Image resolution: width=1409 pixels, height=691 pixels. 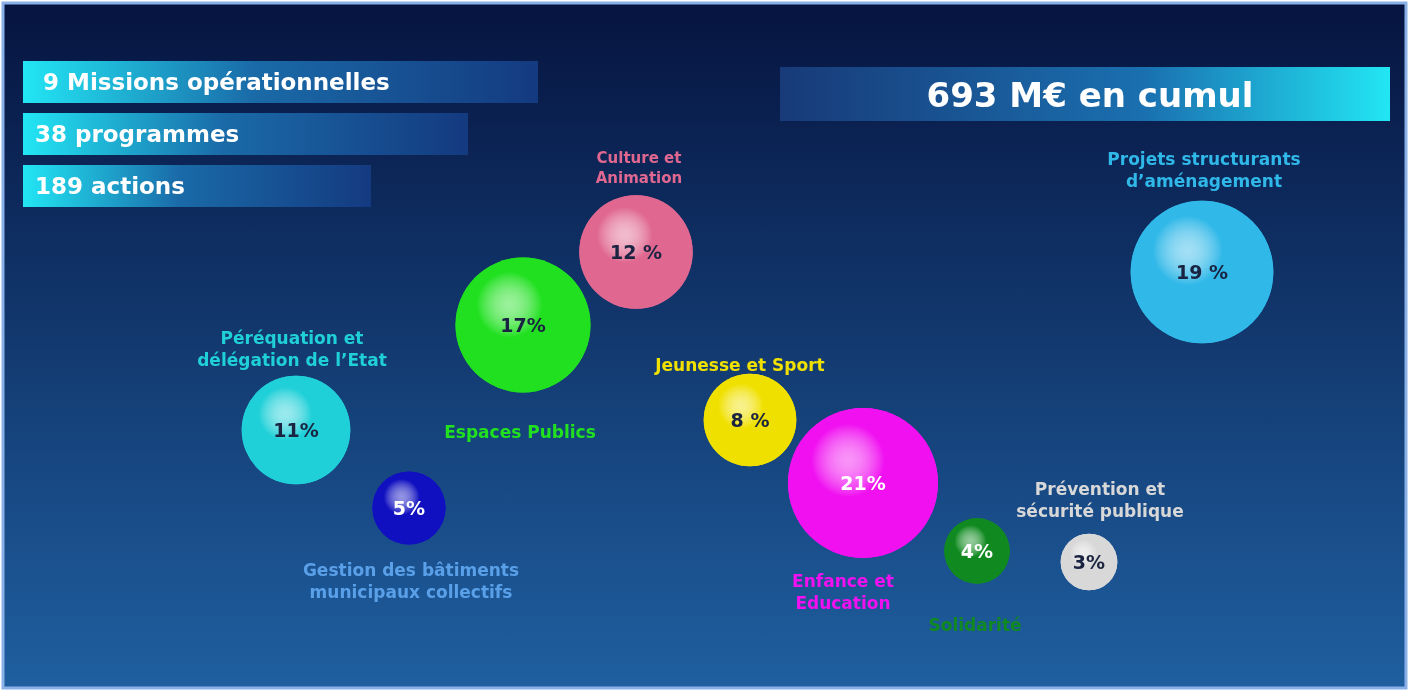 I want to click on data-label: 17%, so click(x=523, y=325).